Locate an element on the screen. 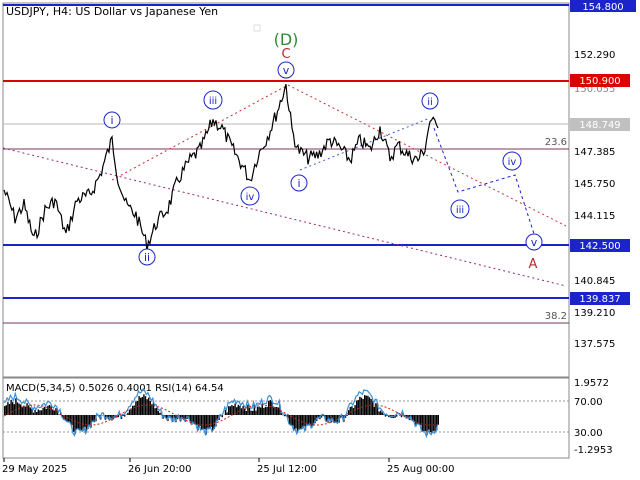 The height and width of the screenshot is (480, 640). upper-trendline is located at coordinates (200, 132).